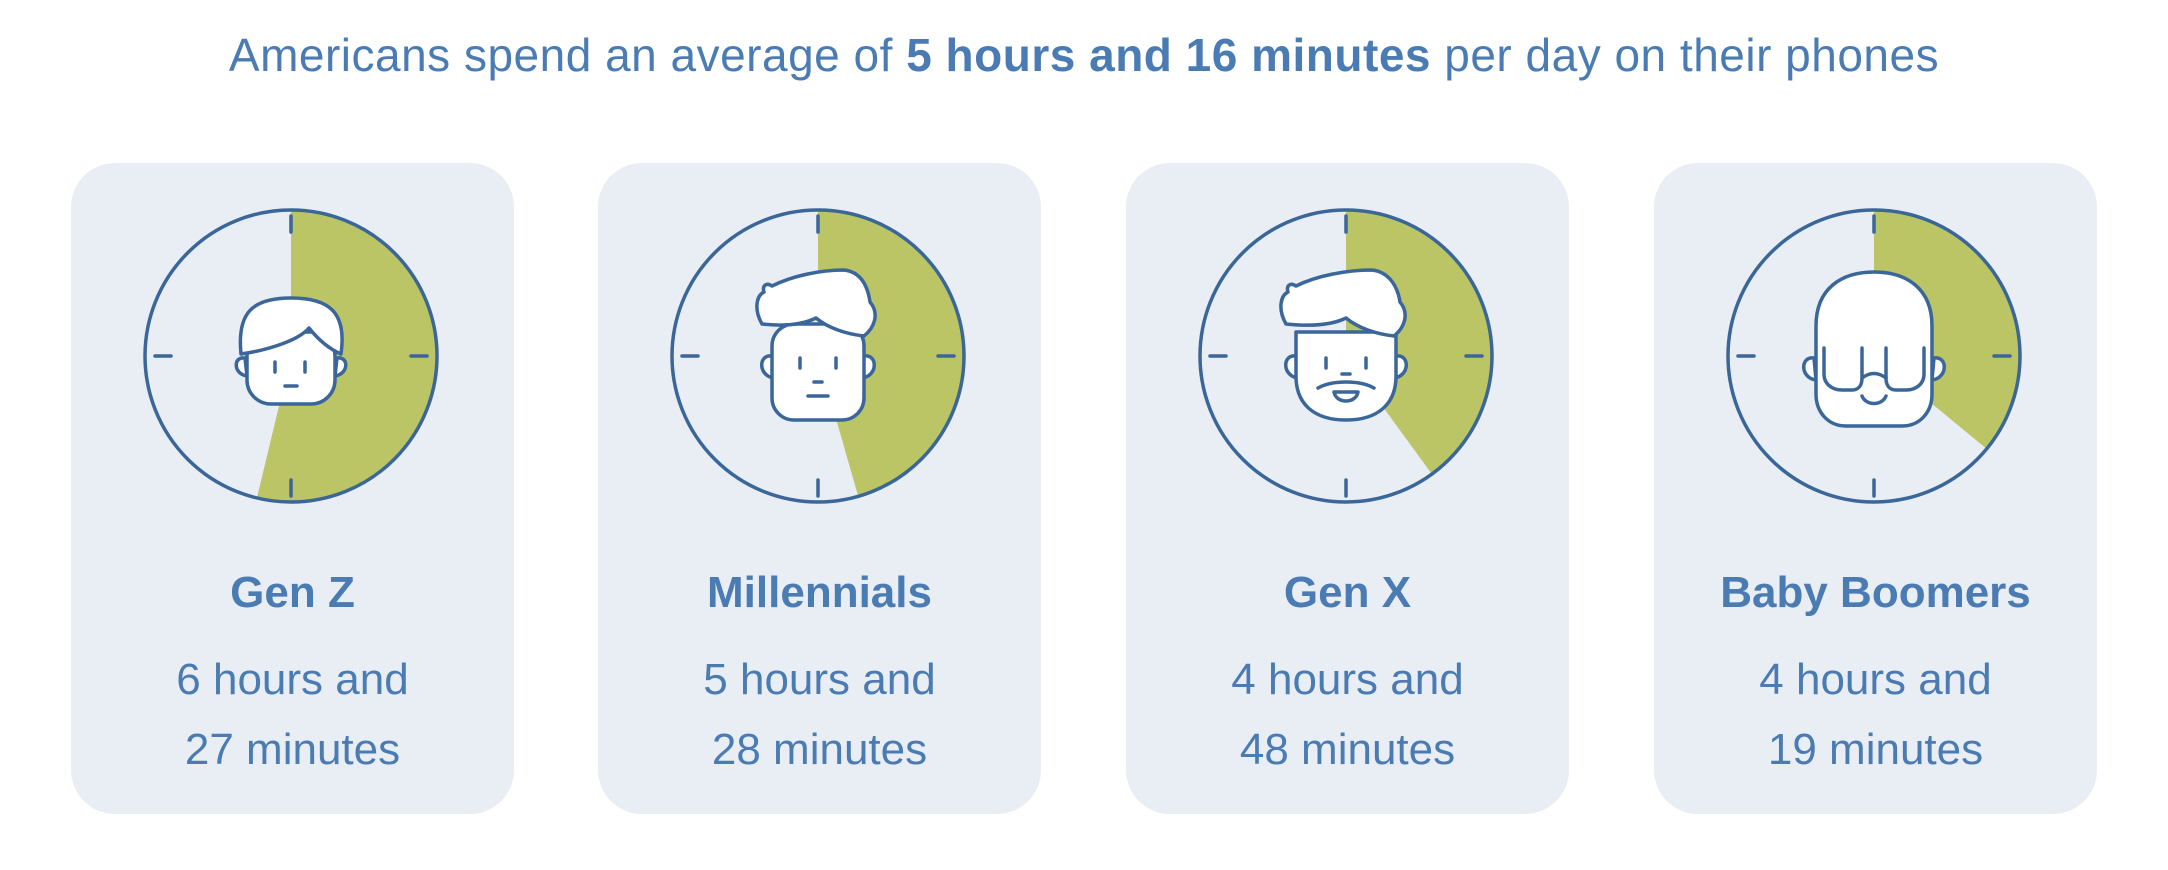 This screenshot has height=870, width=2168. I want to click on bearded-face-icon, so click(1343, 345).